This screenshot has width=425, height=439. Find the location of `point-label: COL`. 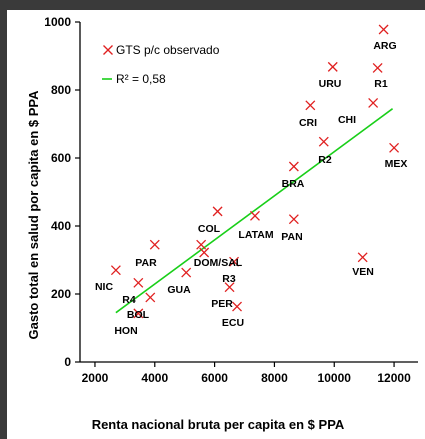

point-label: COL is located at coordinates (209, 229).